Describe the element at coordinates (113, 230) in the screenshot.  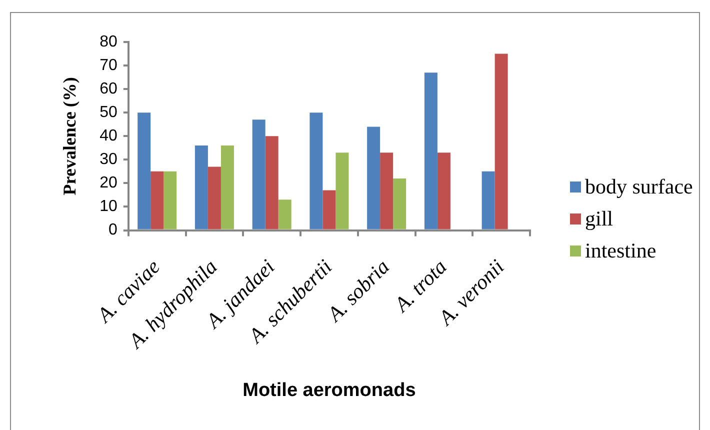
I see `y-tick-label: 0` at that location.